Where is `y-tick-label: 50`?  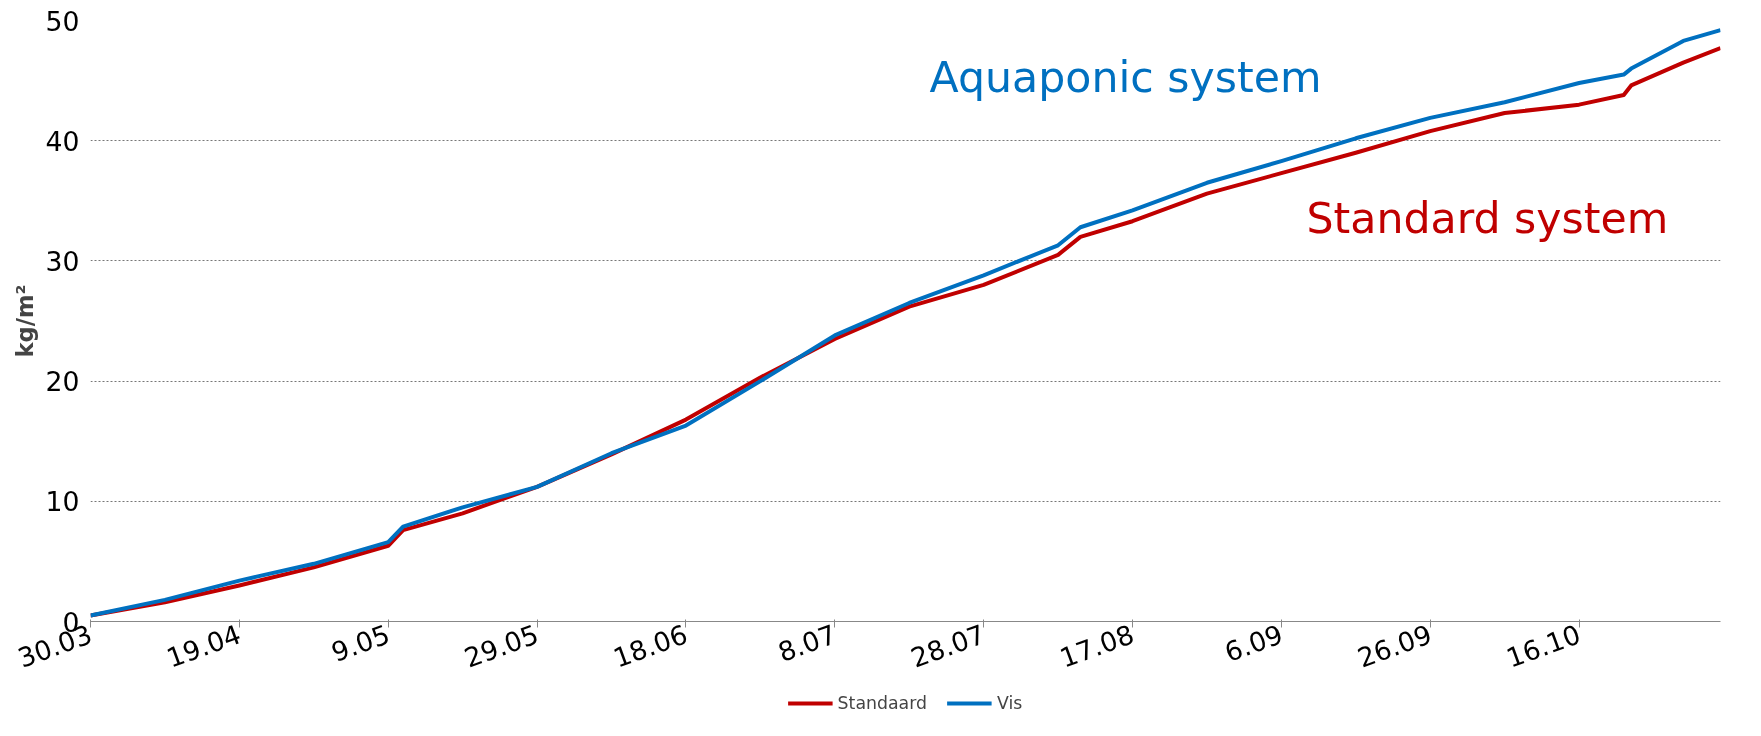
y-tick-label: 50 is located at coordinates (62, 21).